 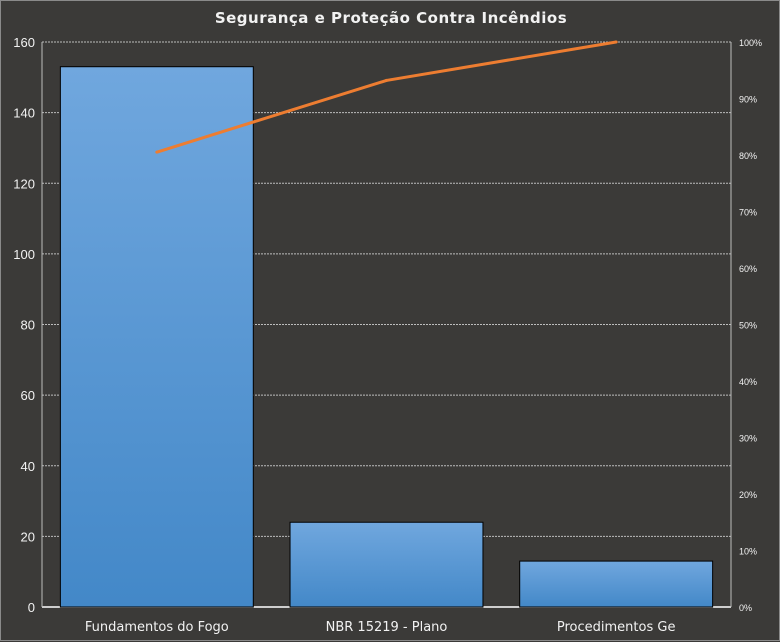 I want to click on y2-tick-label: 30%, so click(x=748, y=439).